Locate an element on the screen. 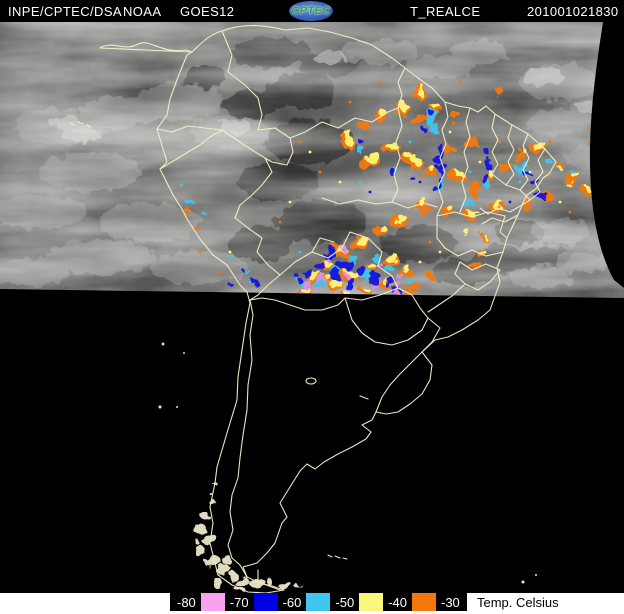  enhancement-pink-layer is located at coordinates (350, 270).